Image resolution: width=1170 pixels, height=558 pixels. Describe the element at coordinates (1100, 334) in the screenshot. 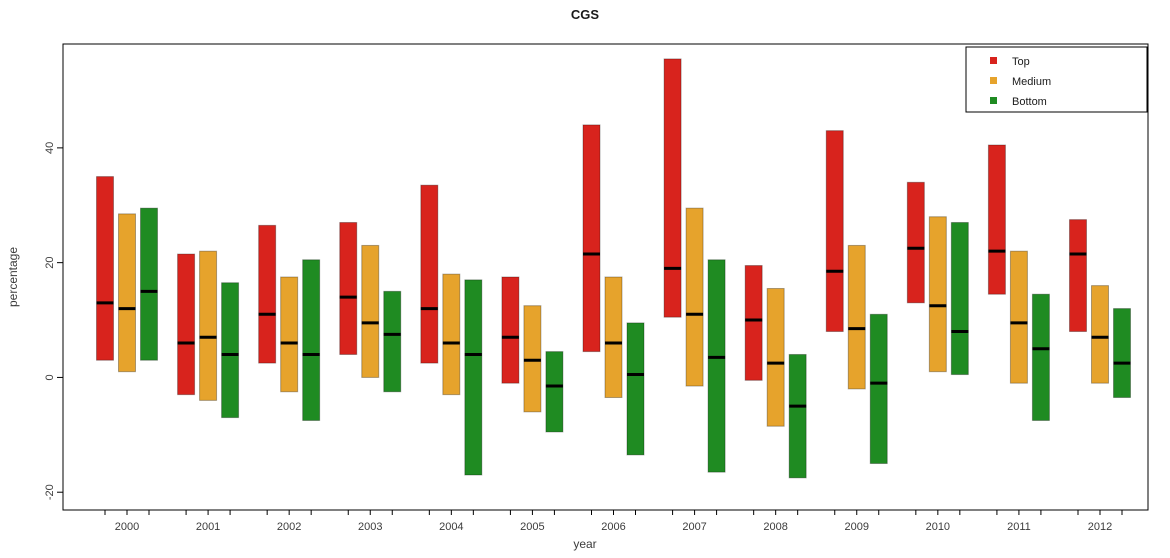

I see `bar-medium-2012` at that location.